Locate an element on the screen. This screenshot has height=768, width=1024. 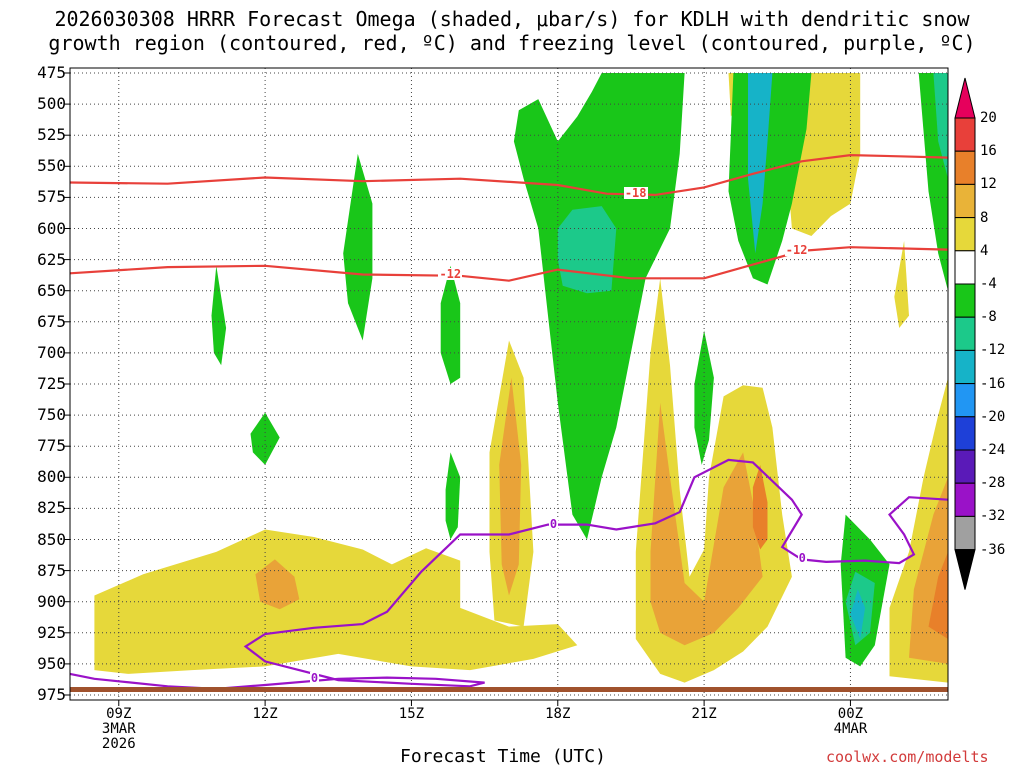
colorbar-tick-label: 4 is located at coordinates (984, 250).